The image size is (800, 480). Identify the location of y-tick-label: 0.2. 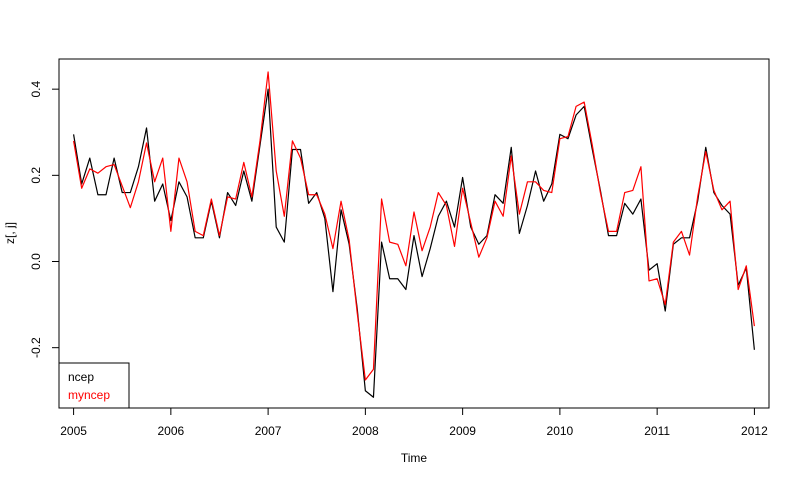
(36, 175).